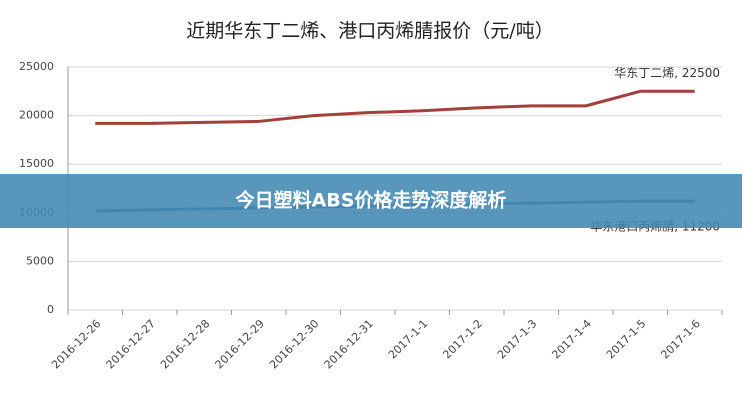 The image size is (742, 400). I want to click on y-tick-label: 5000, so click(40, 260).